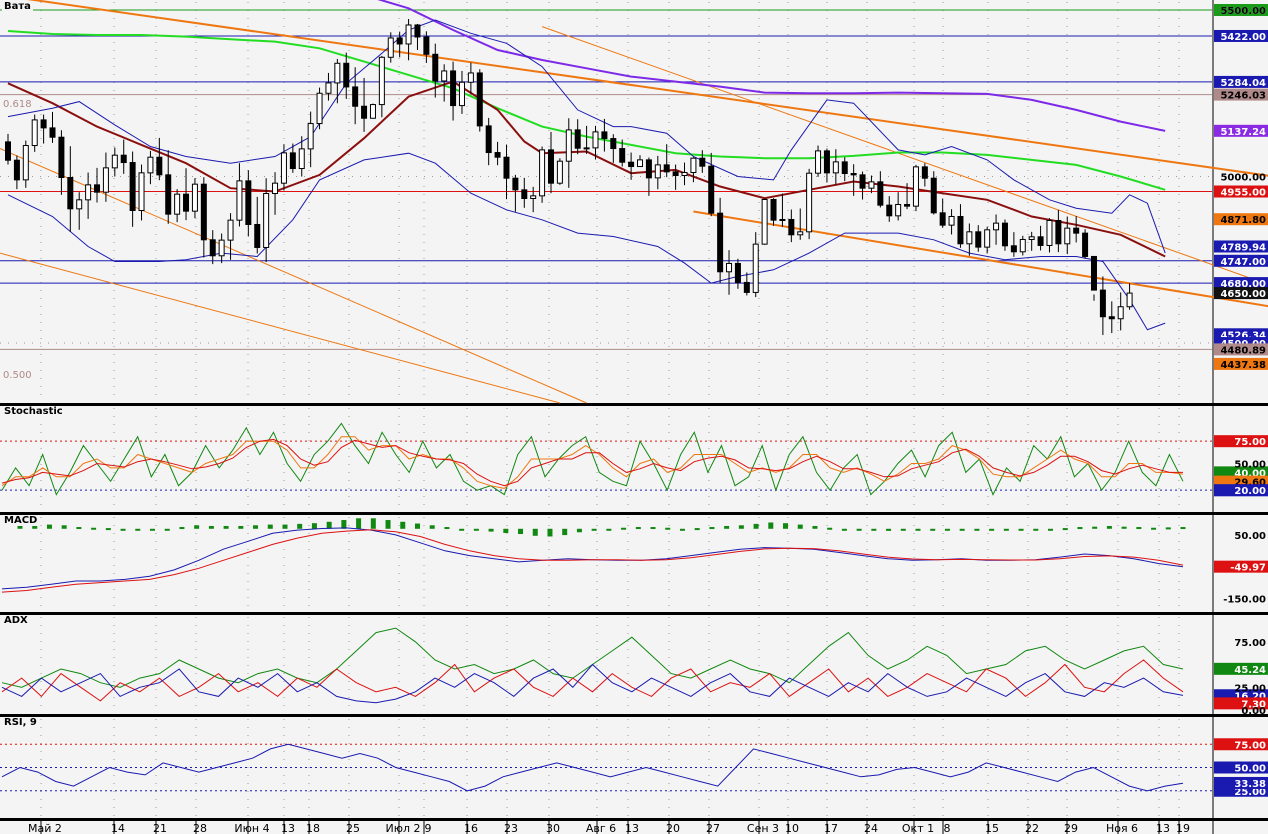 Image resolution: width=1268 pixels, height=834 pixels. I want to click on y-tick-label: 5500.00, so click(1243, 11).